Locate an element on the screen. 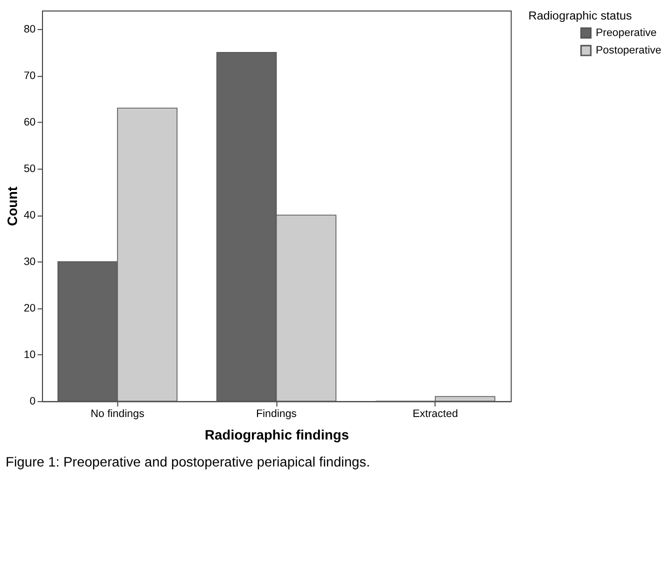  x-tick-label: Extracted is located at coordinates (435, 414).